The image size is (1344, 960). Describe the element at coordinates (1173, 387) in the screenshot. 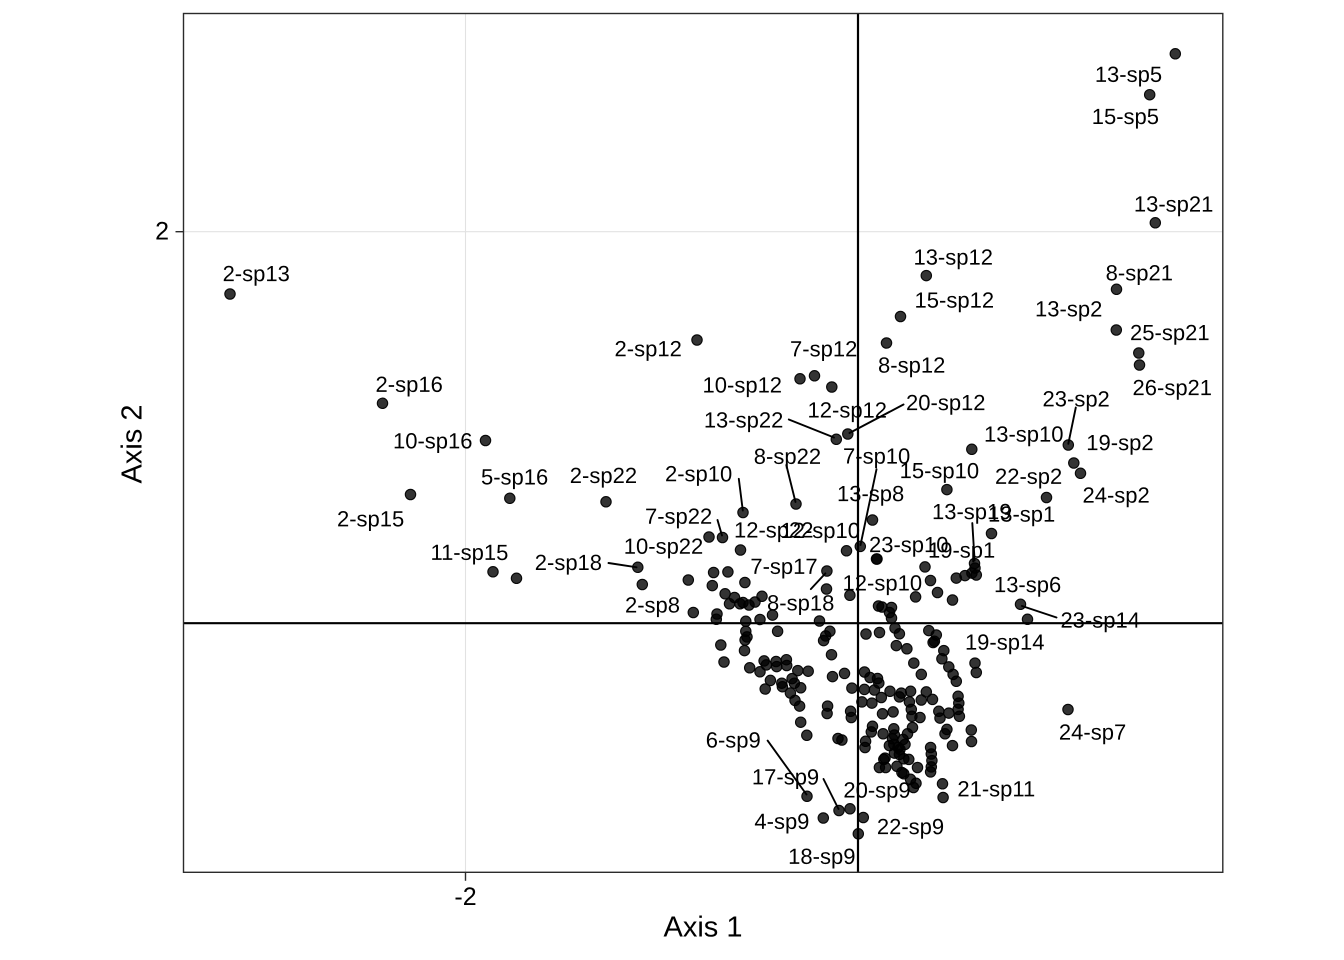

I see `svg-text: 26-sp21` at that location.